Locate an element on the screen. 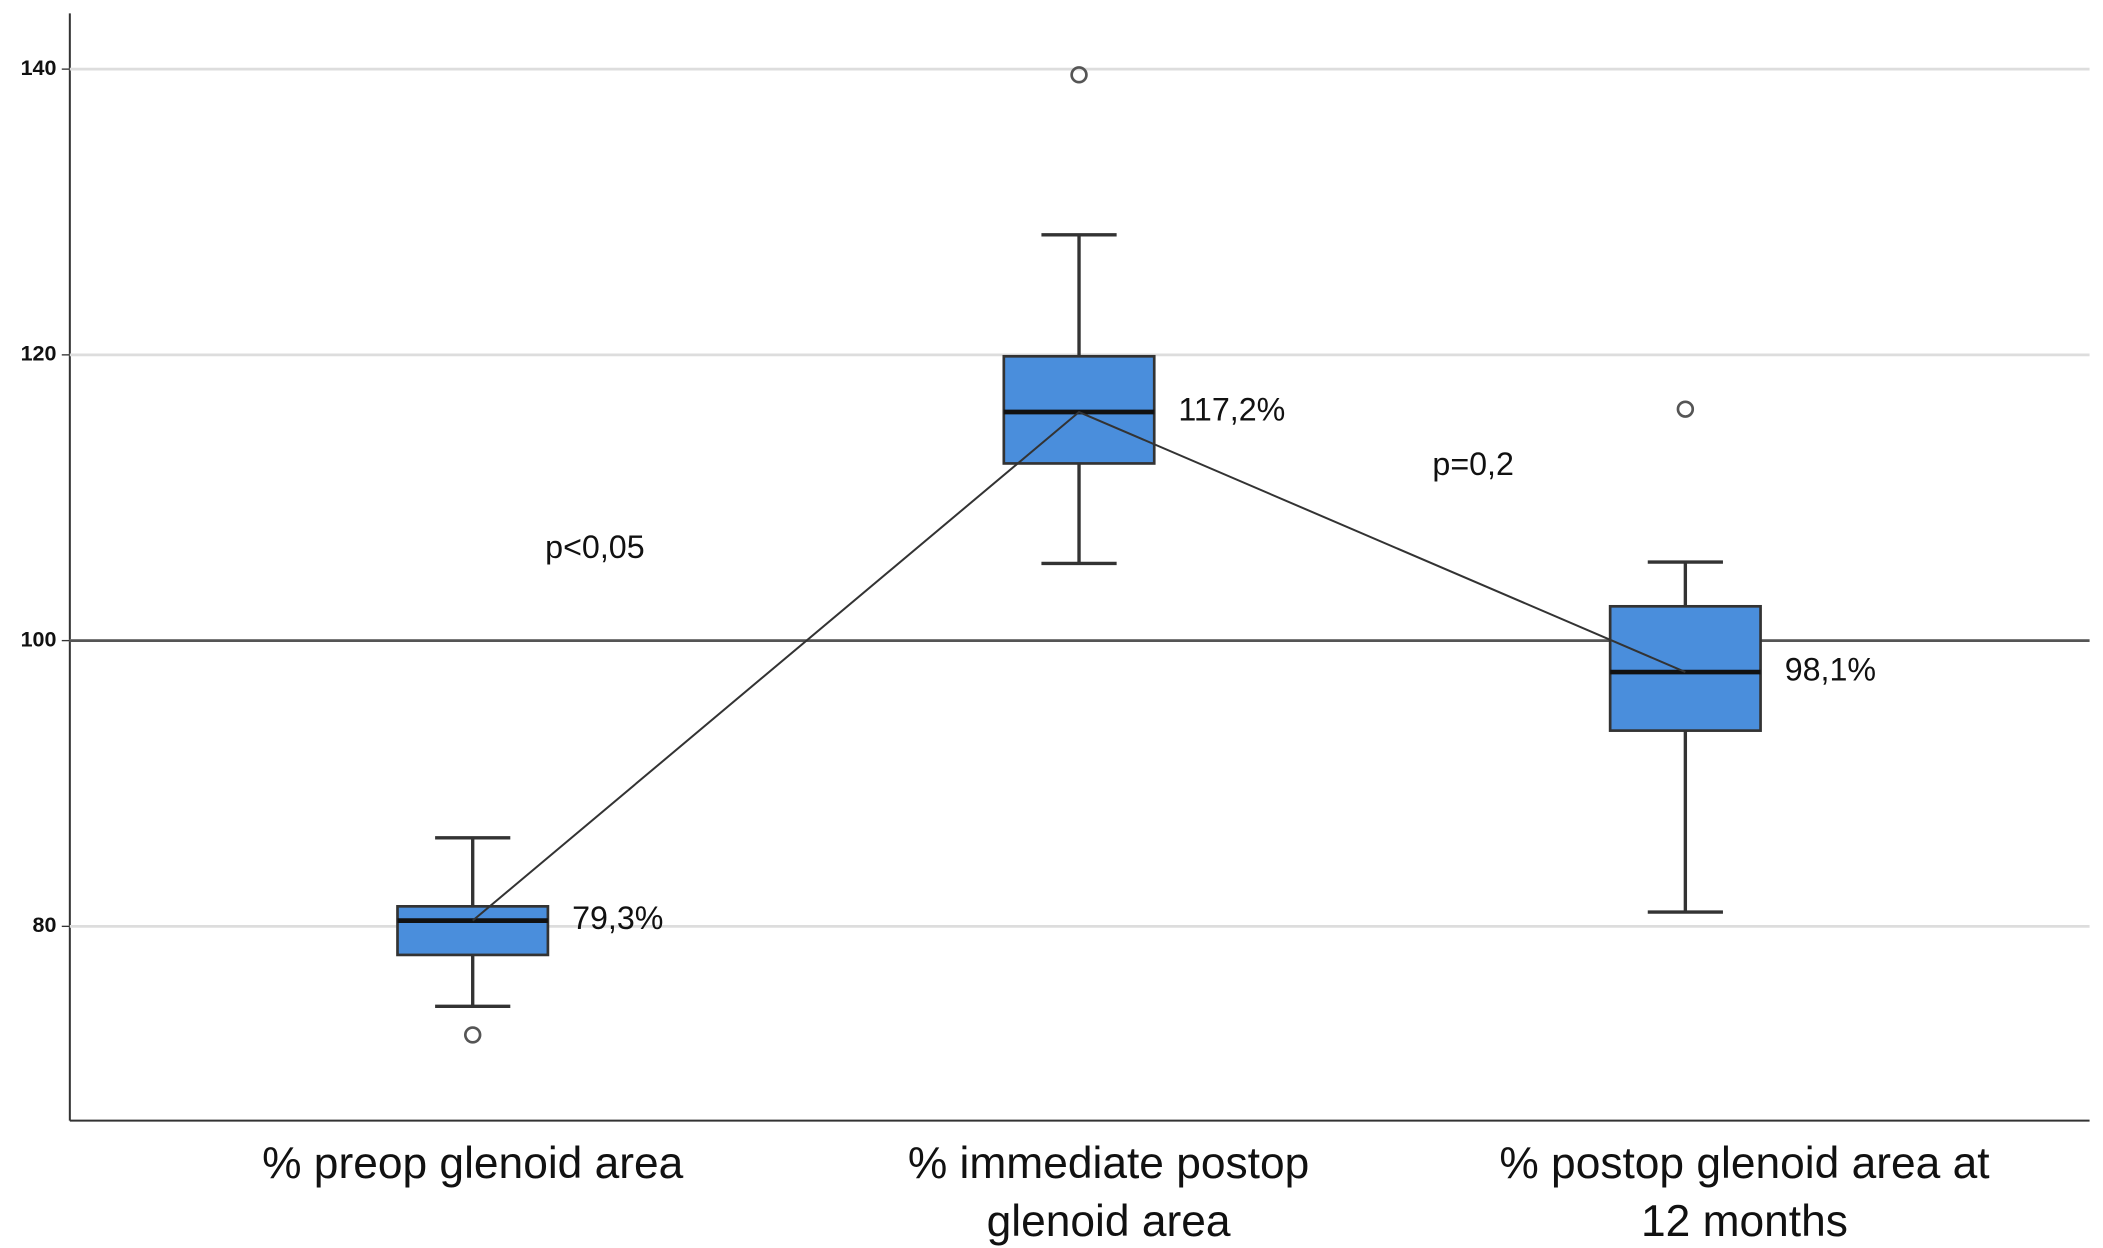  x-tick-label-line: % preop glenoid area is located at coordinates (473, 1163).